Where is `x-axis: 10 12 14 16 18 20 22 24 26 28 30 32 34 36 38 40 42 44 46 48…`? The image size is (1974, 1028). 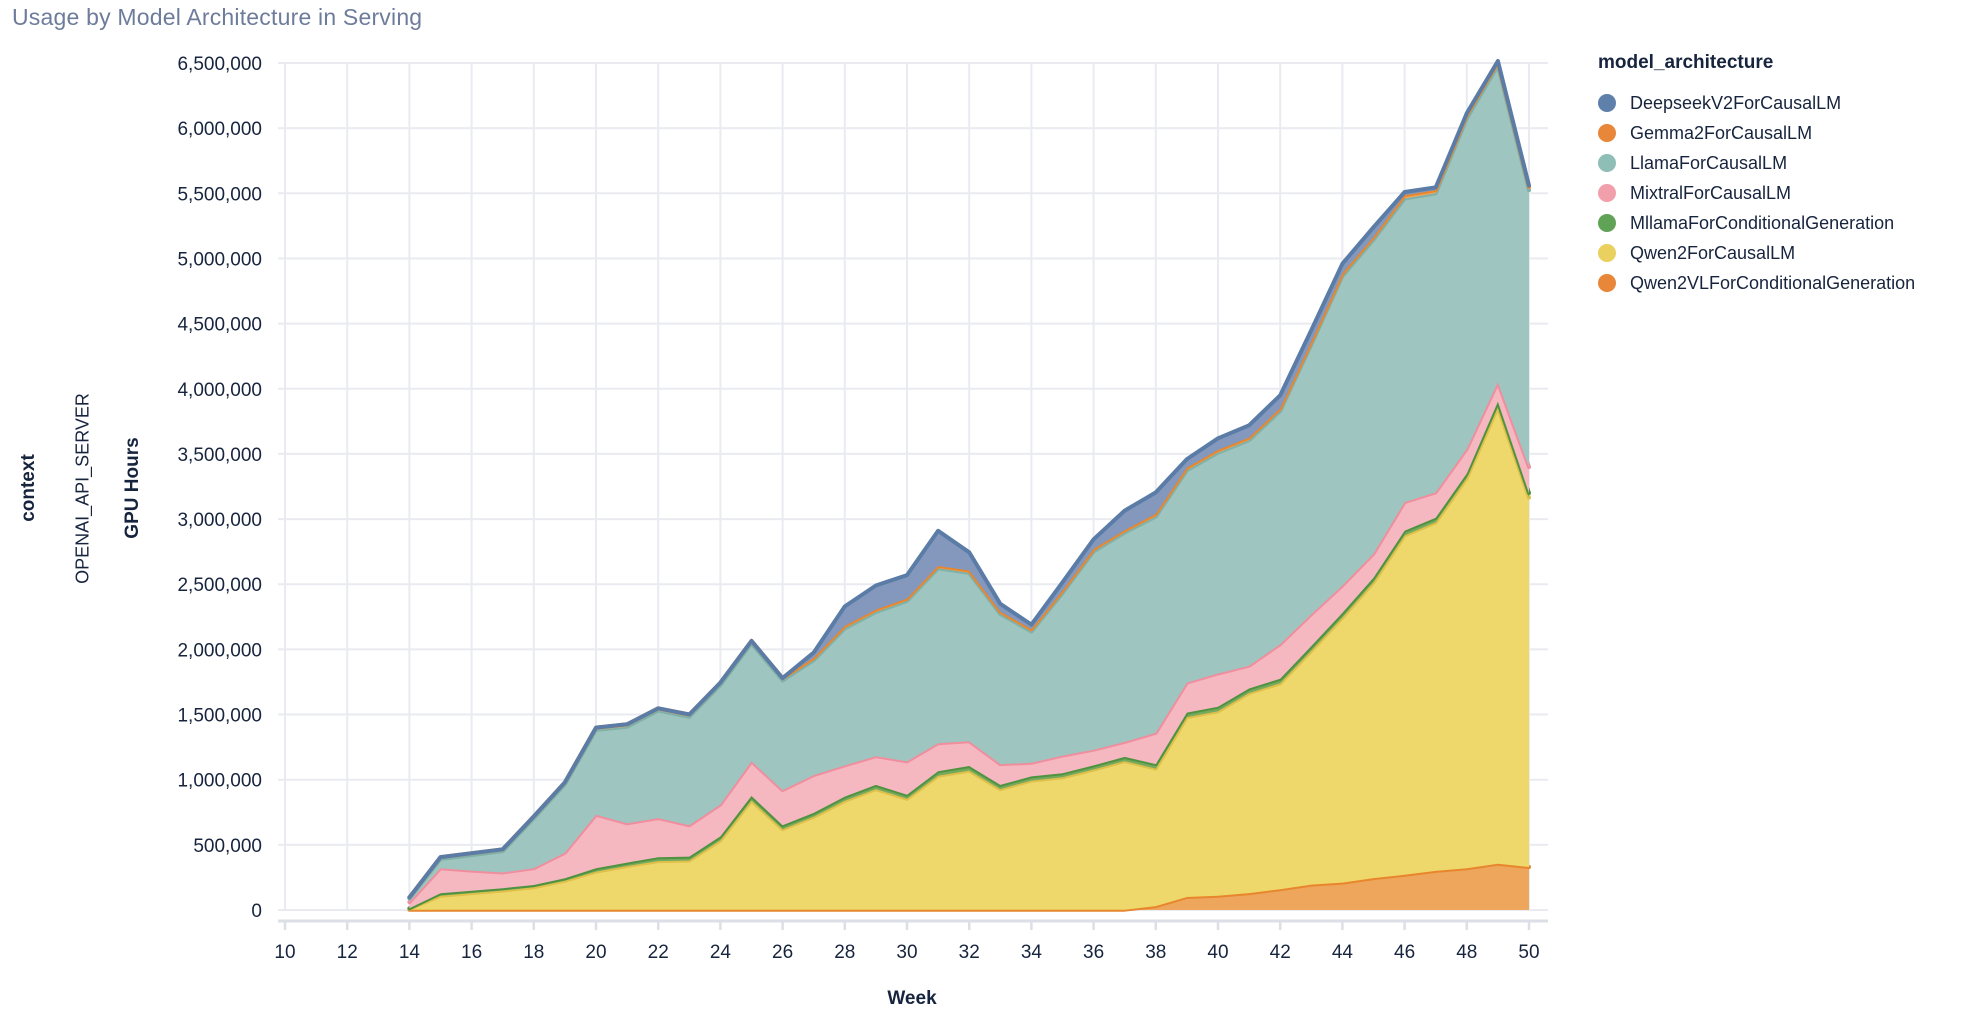
x-axis: 10 12 14 16 18 20 22 24 26 28 30 32 34 36 38 40 42 44 46 48… is located at coordinates (911, 941).